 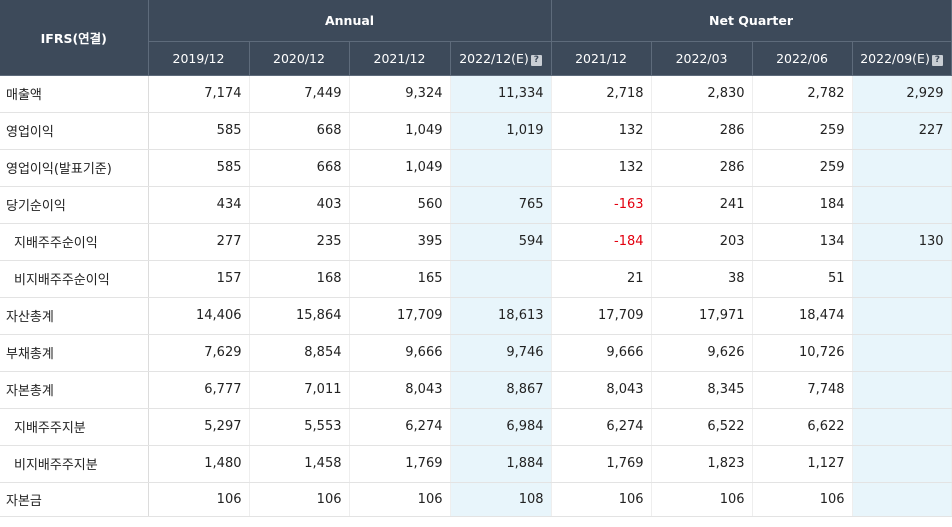 What do you see at coordinates (299, 58) in the screenshot?
I see `period-header: 2020/12` at bounding box center [299, 58].